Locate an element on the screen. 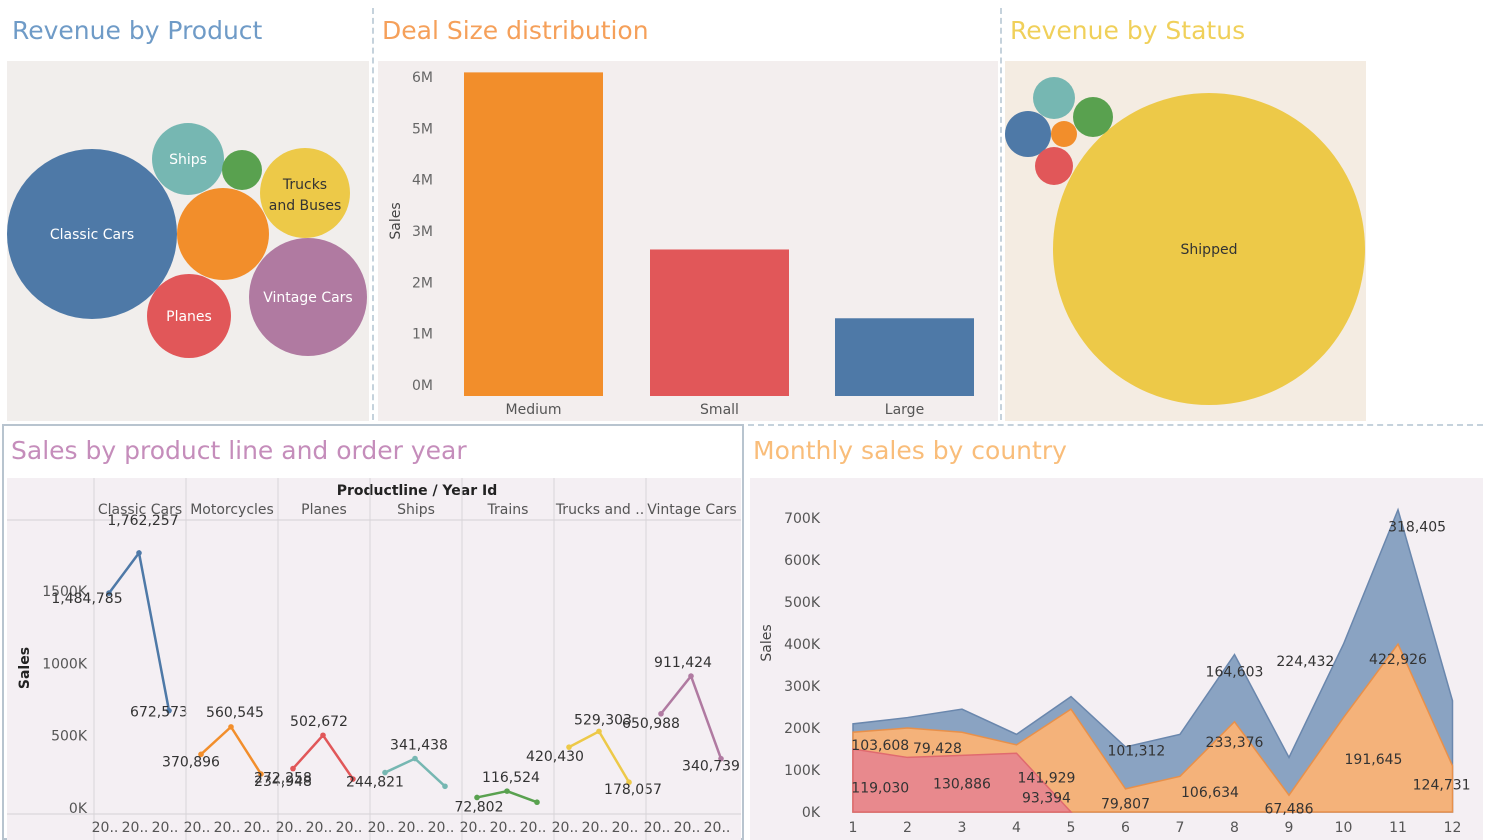 The width and height of the screenshot is (1485, 840). data-label: 103,608 is located at coordinates (880, 746).